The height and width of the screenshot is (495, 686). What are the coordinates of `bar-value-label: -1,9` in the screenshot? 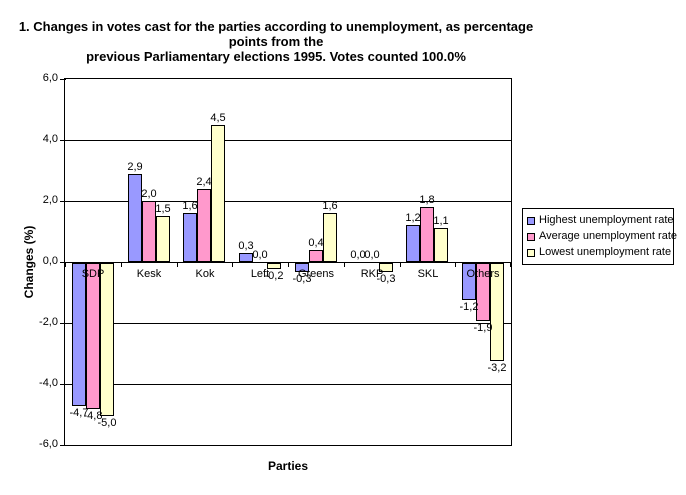 It's located at (483, 328).